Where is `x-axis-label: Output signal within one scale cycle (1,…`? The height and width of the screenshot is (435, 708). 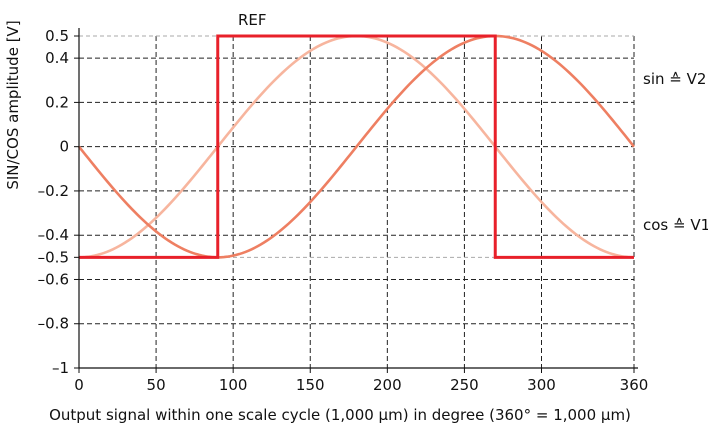 x-axis-label: Output signal within one scale cycle (1,… is located at coordinates (340, 415).